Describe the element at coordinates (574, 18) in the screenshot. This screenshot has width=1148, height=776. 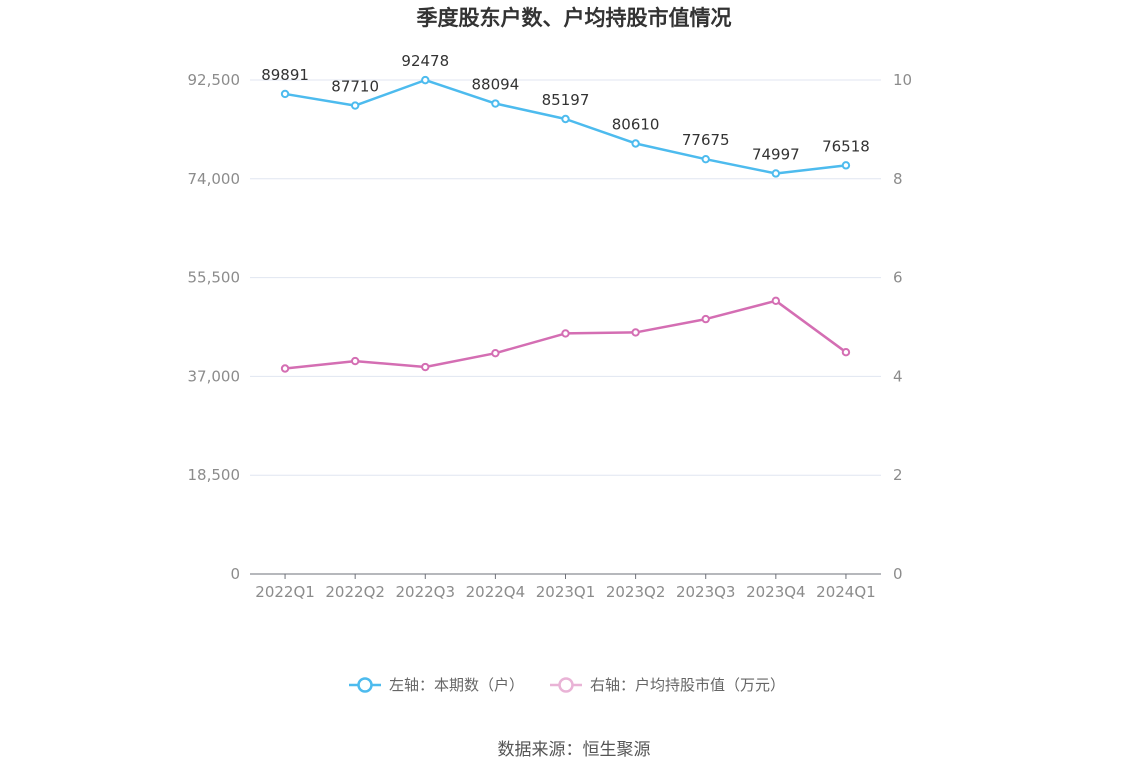
I see `chart-title: 季度股东户数、户均持股市值情况` at that location.